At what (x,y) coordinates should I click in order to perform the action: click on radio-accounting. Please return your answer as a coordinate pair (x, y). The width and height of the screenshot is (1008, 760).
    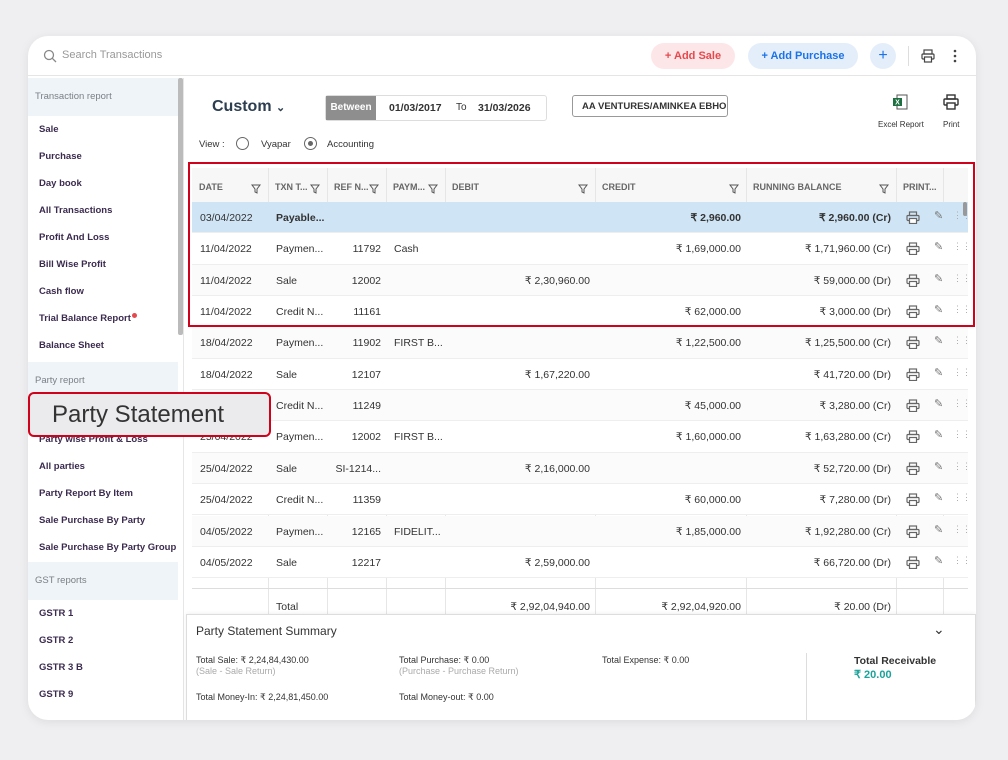
    Looking at the image, I should click on (310, 143).